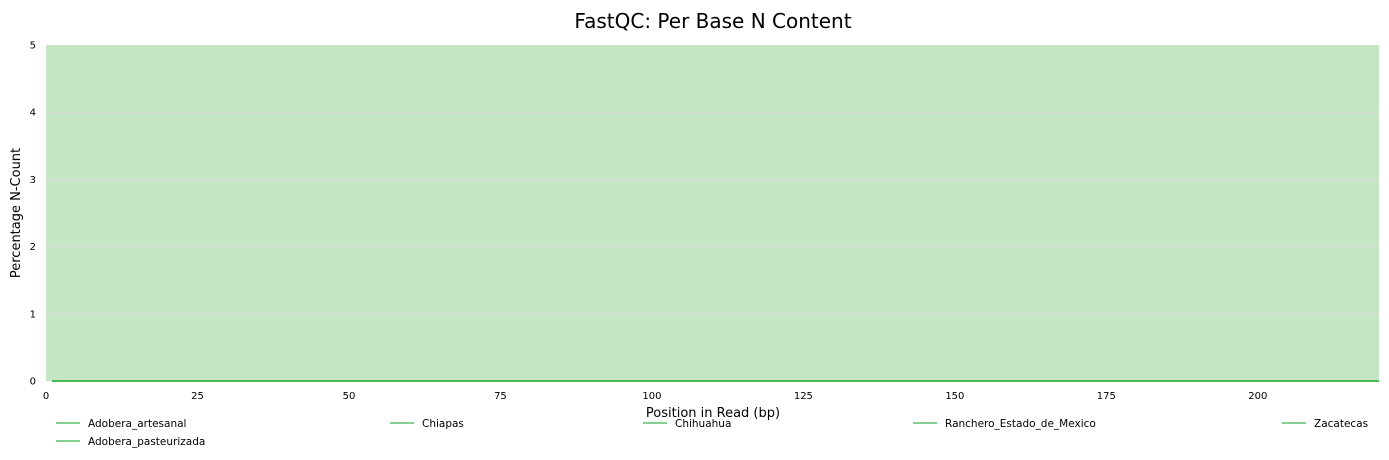 This screenshot has height=460, width=1389. What do you see at coordinates (1257, 396) in the screenshot?
I see `x-tick-label: 200` at bounding box center [1257, 396].